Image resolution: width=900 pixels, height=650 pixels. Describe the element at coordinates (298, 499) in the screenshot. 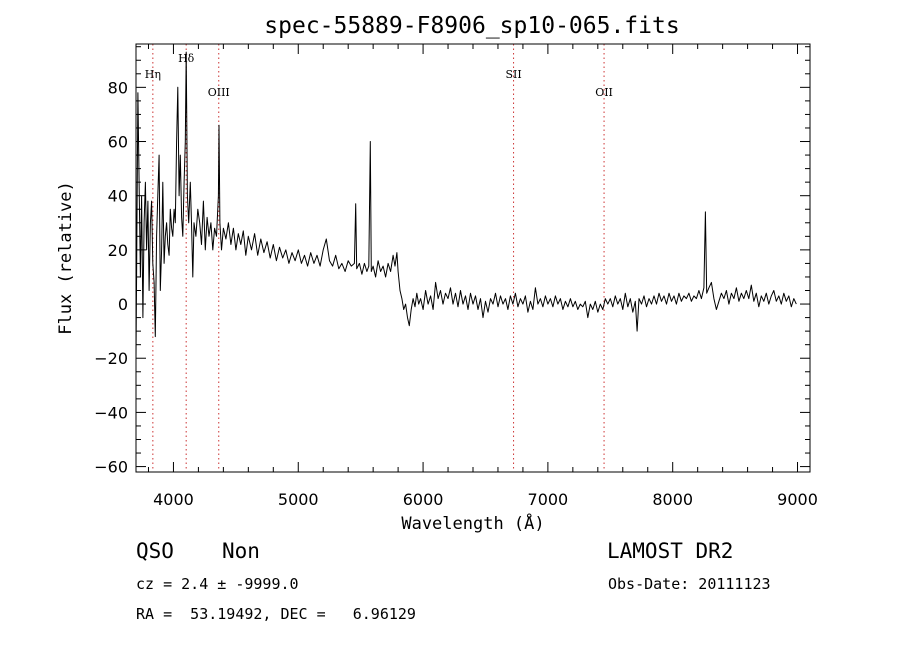

I see `x-tick-label: 5000` at that location.